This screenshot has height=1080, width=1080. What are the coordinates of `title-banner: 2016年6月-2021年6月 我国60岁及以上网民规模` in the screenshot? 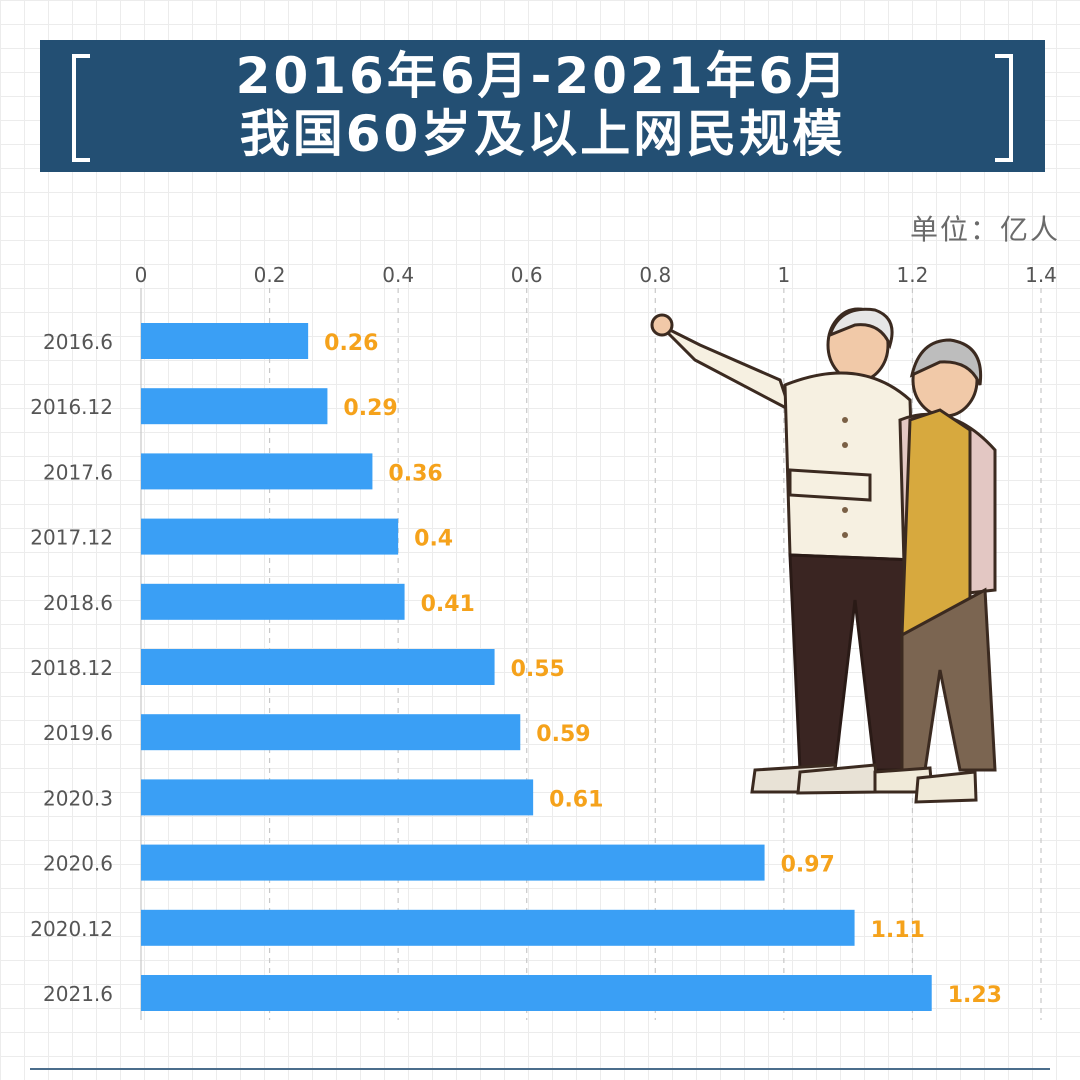 It's located at (542, 106).